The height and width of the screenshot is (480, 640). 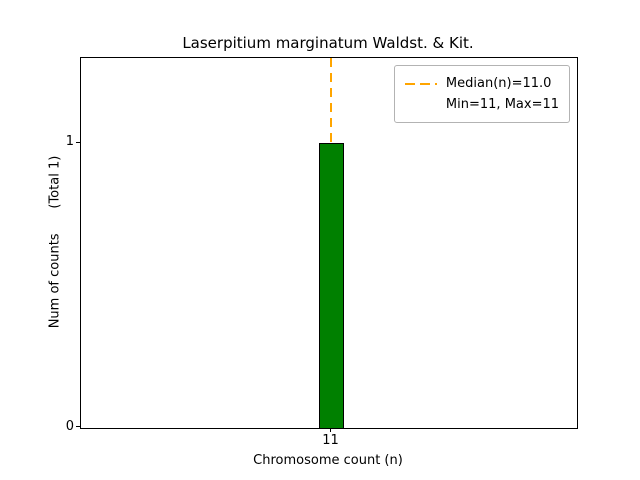 I want to click on legend: Median(n)=11.0 Min=11, Max=11, so click(x=481, y=94).